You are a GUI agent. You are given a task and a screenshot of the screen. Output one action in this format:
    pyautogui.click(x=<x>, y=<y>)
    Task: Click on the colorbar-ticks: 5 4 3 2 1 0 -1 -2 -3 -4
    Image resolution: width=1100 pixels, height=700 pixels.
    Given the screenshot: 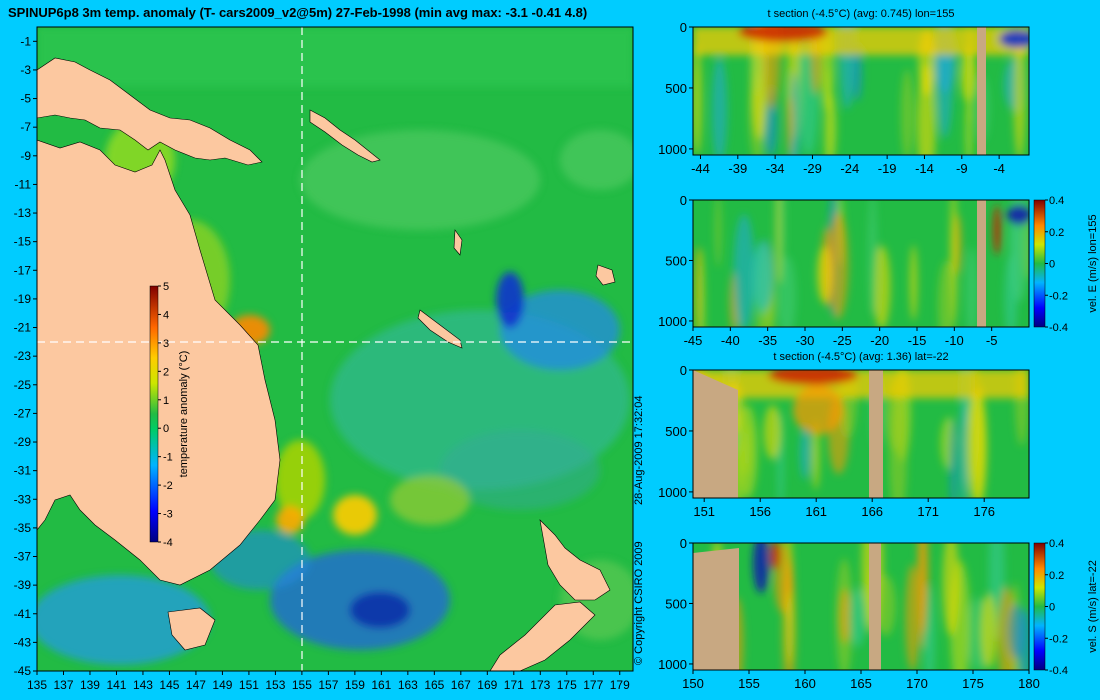 What is the action you would take?
    pyautogui.click(x=165, y=415)
    